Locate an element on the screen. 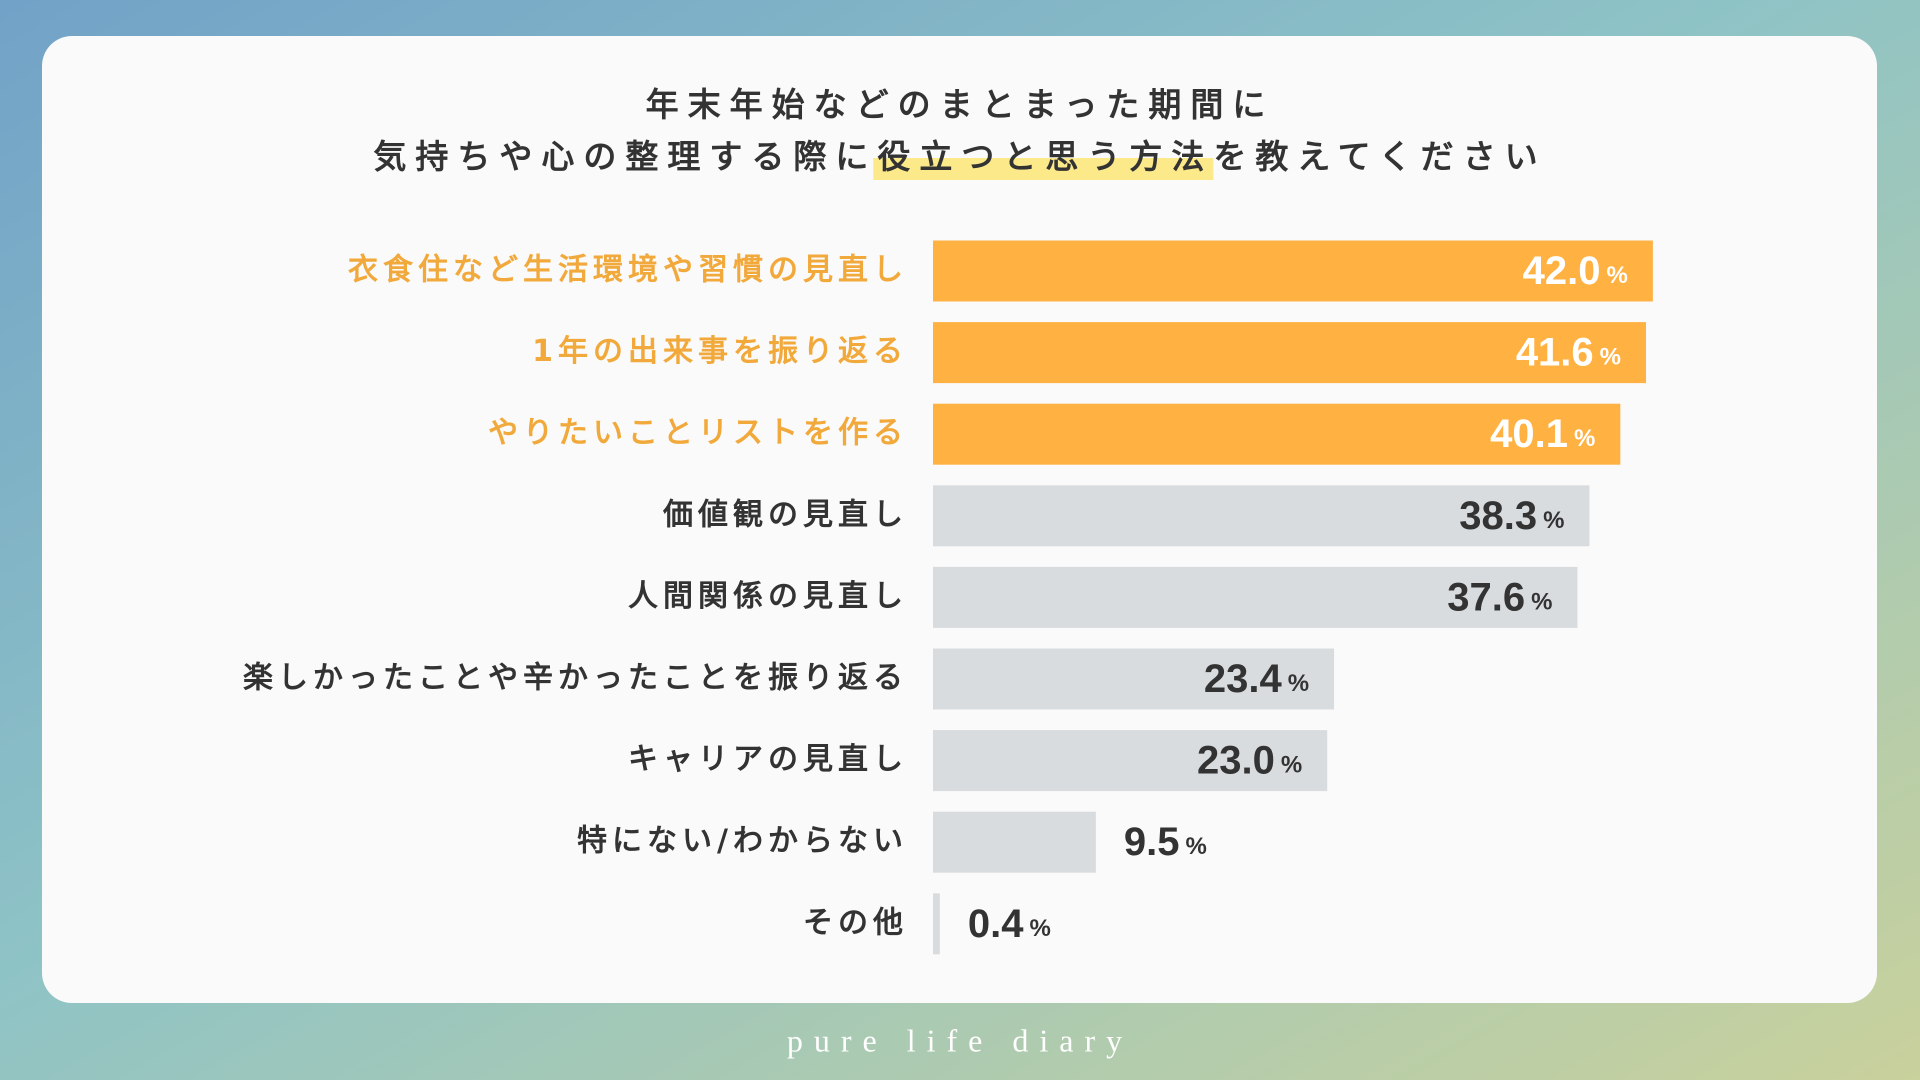 The height and width of the screenshot is (1080, 1920). category-label: やりたいことリストを作る is located at coordinates (698, 433).